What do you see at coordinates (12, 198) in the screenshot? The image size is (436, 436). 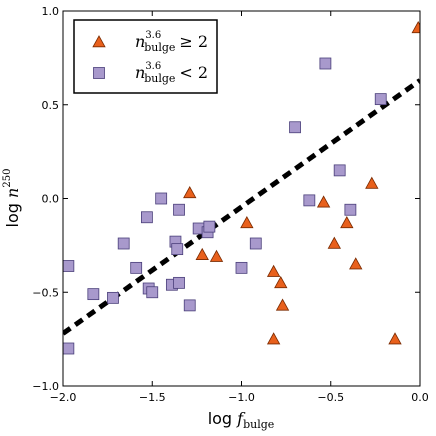 I see `y-axis-title: log n250` at bounding box center [12, 198].